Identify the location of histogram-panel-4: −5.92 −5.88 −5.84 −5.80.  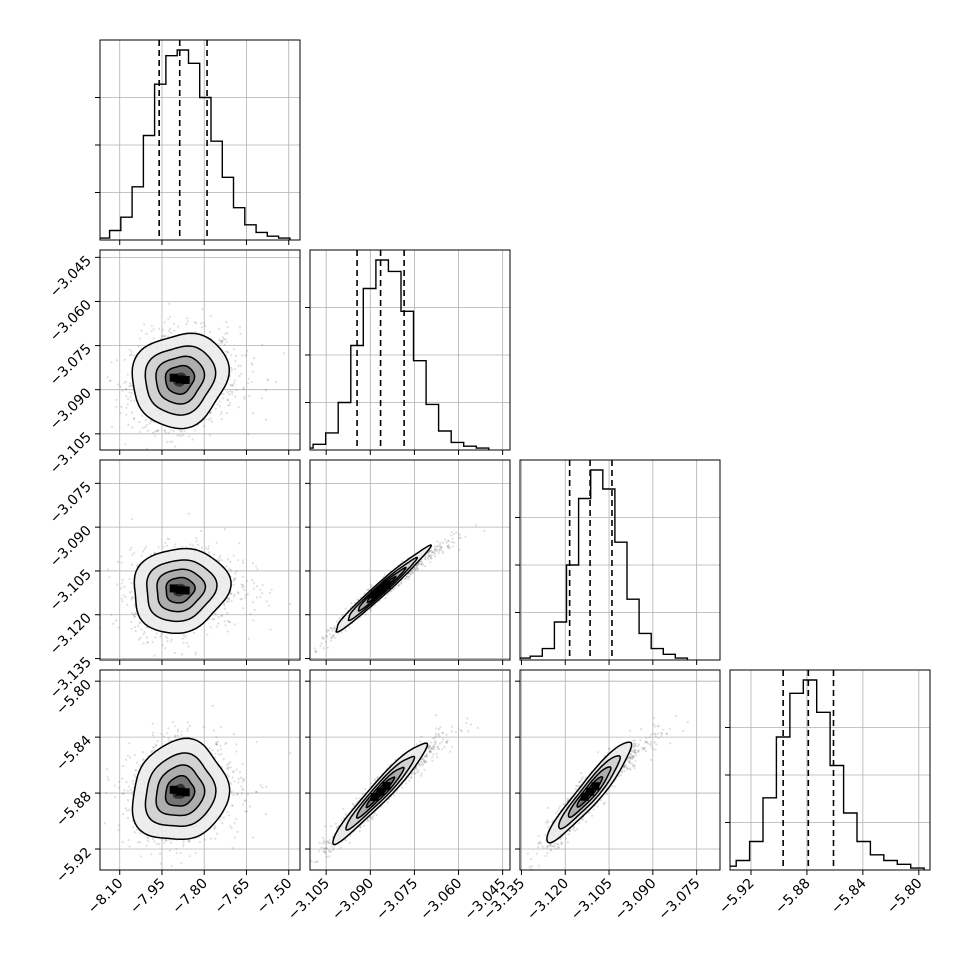
(823, 793).